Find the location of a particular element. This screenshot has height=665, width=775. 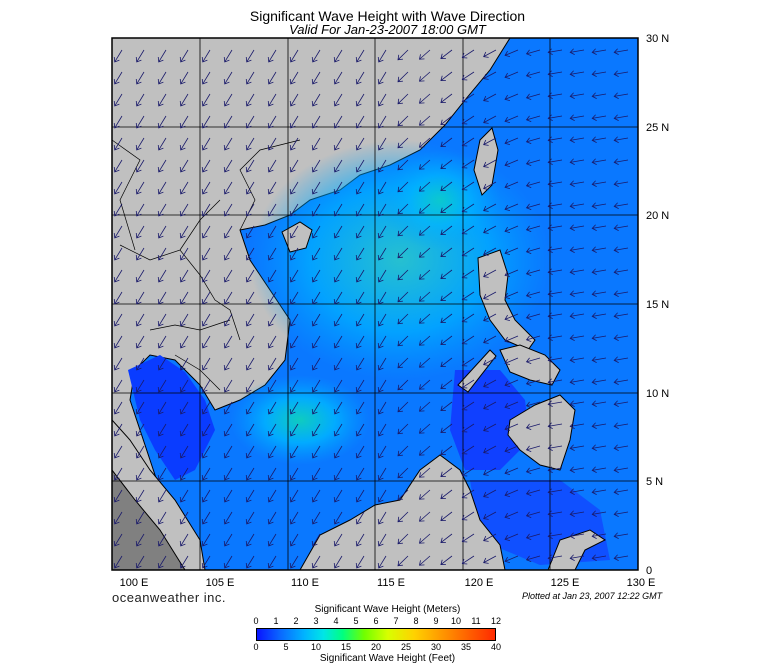

legend-feet-tick-3: 15 is located at coordinates (345, 647).